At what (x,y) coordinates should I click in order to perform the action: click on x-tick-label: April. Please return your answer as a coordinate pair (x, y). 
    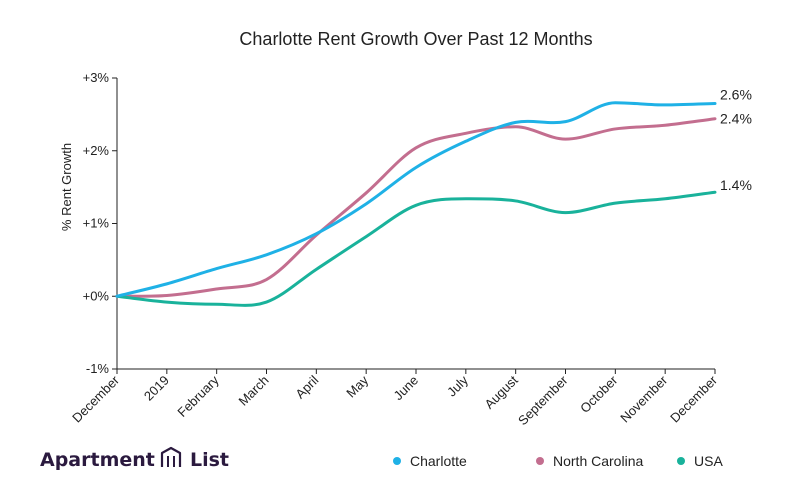
    Looking at the image, I should click on (306, 386).